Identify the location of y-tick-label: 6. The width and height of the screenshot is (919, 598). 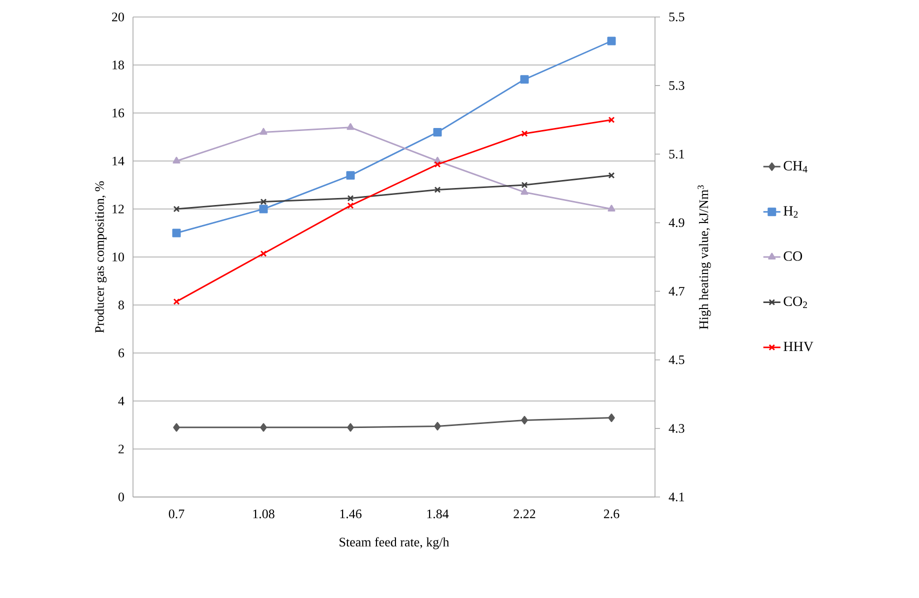
(121, 353).